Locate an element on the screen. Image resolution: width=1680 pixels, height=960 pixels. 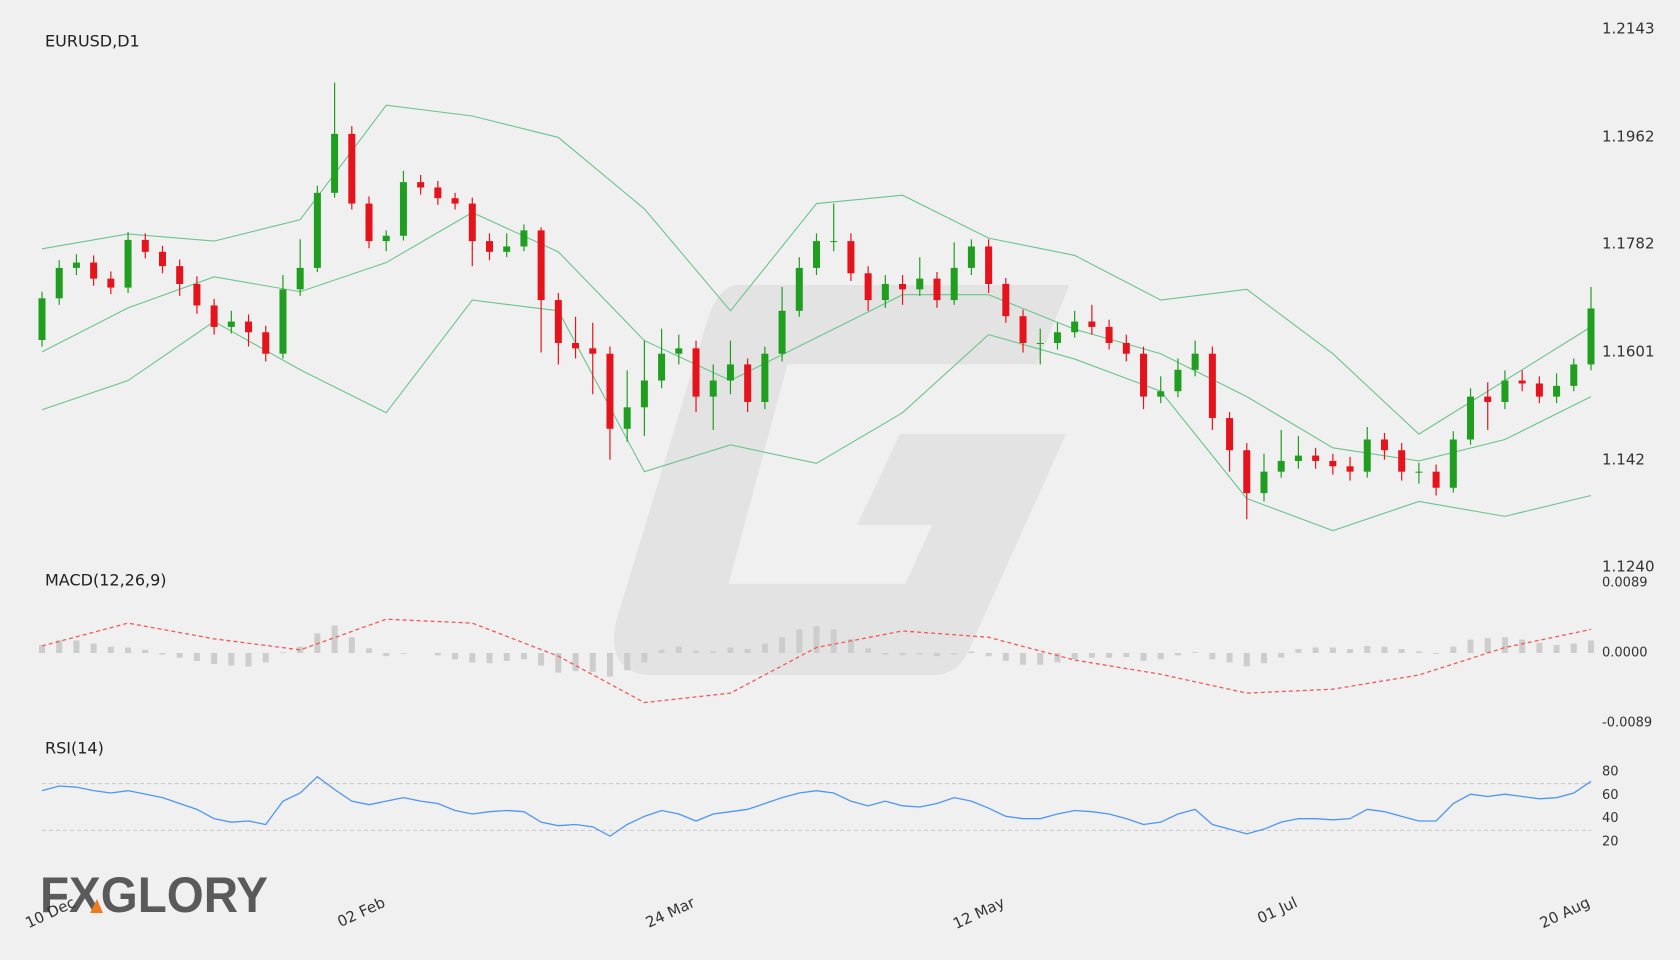
logo: FXGLORY is located at coordinates (154, 895).